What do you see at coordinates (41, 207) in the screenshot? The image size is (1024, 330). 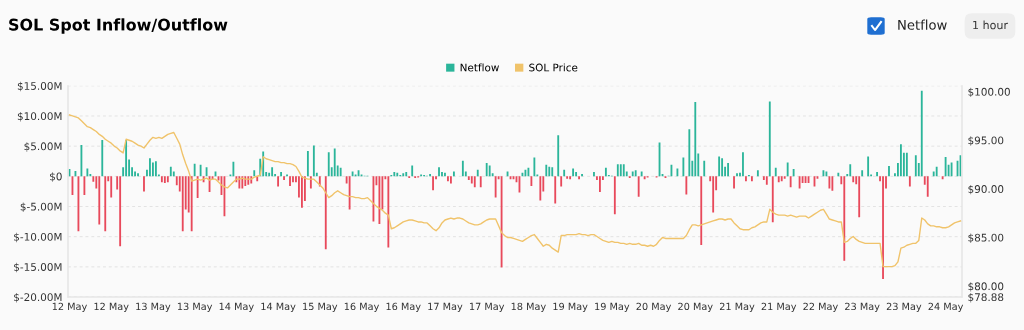 I see `y-tick-label: $-5.00M` at bounding box center [41, 207].